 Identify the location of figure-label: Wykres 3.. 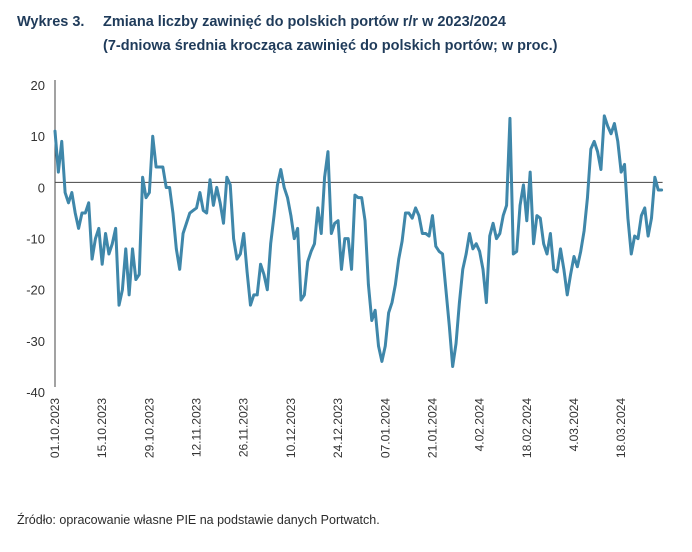
(51, 22).